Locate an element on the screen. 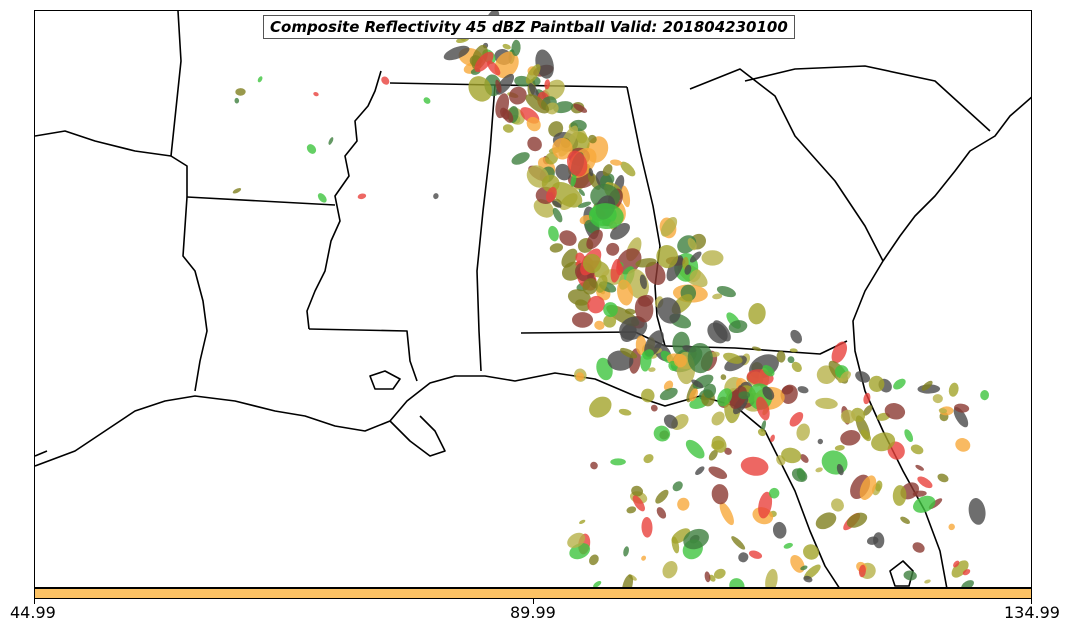  border-ar-la is located at coordinates (261, 201).